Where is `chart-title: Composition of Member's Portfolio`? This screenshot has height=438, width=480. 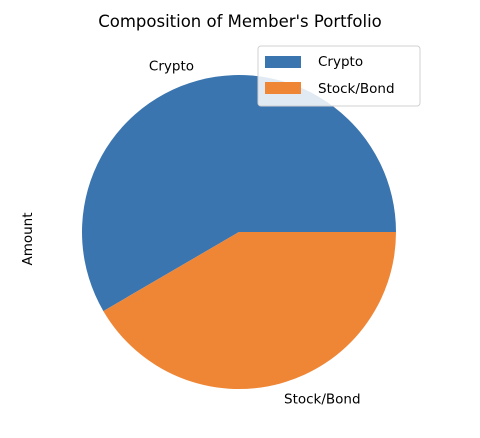
chart-title: Composition of Member's Portfolio is located at coordinates (240, 21).